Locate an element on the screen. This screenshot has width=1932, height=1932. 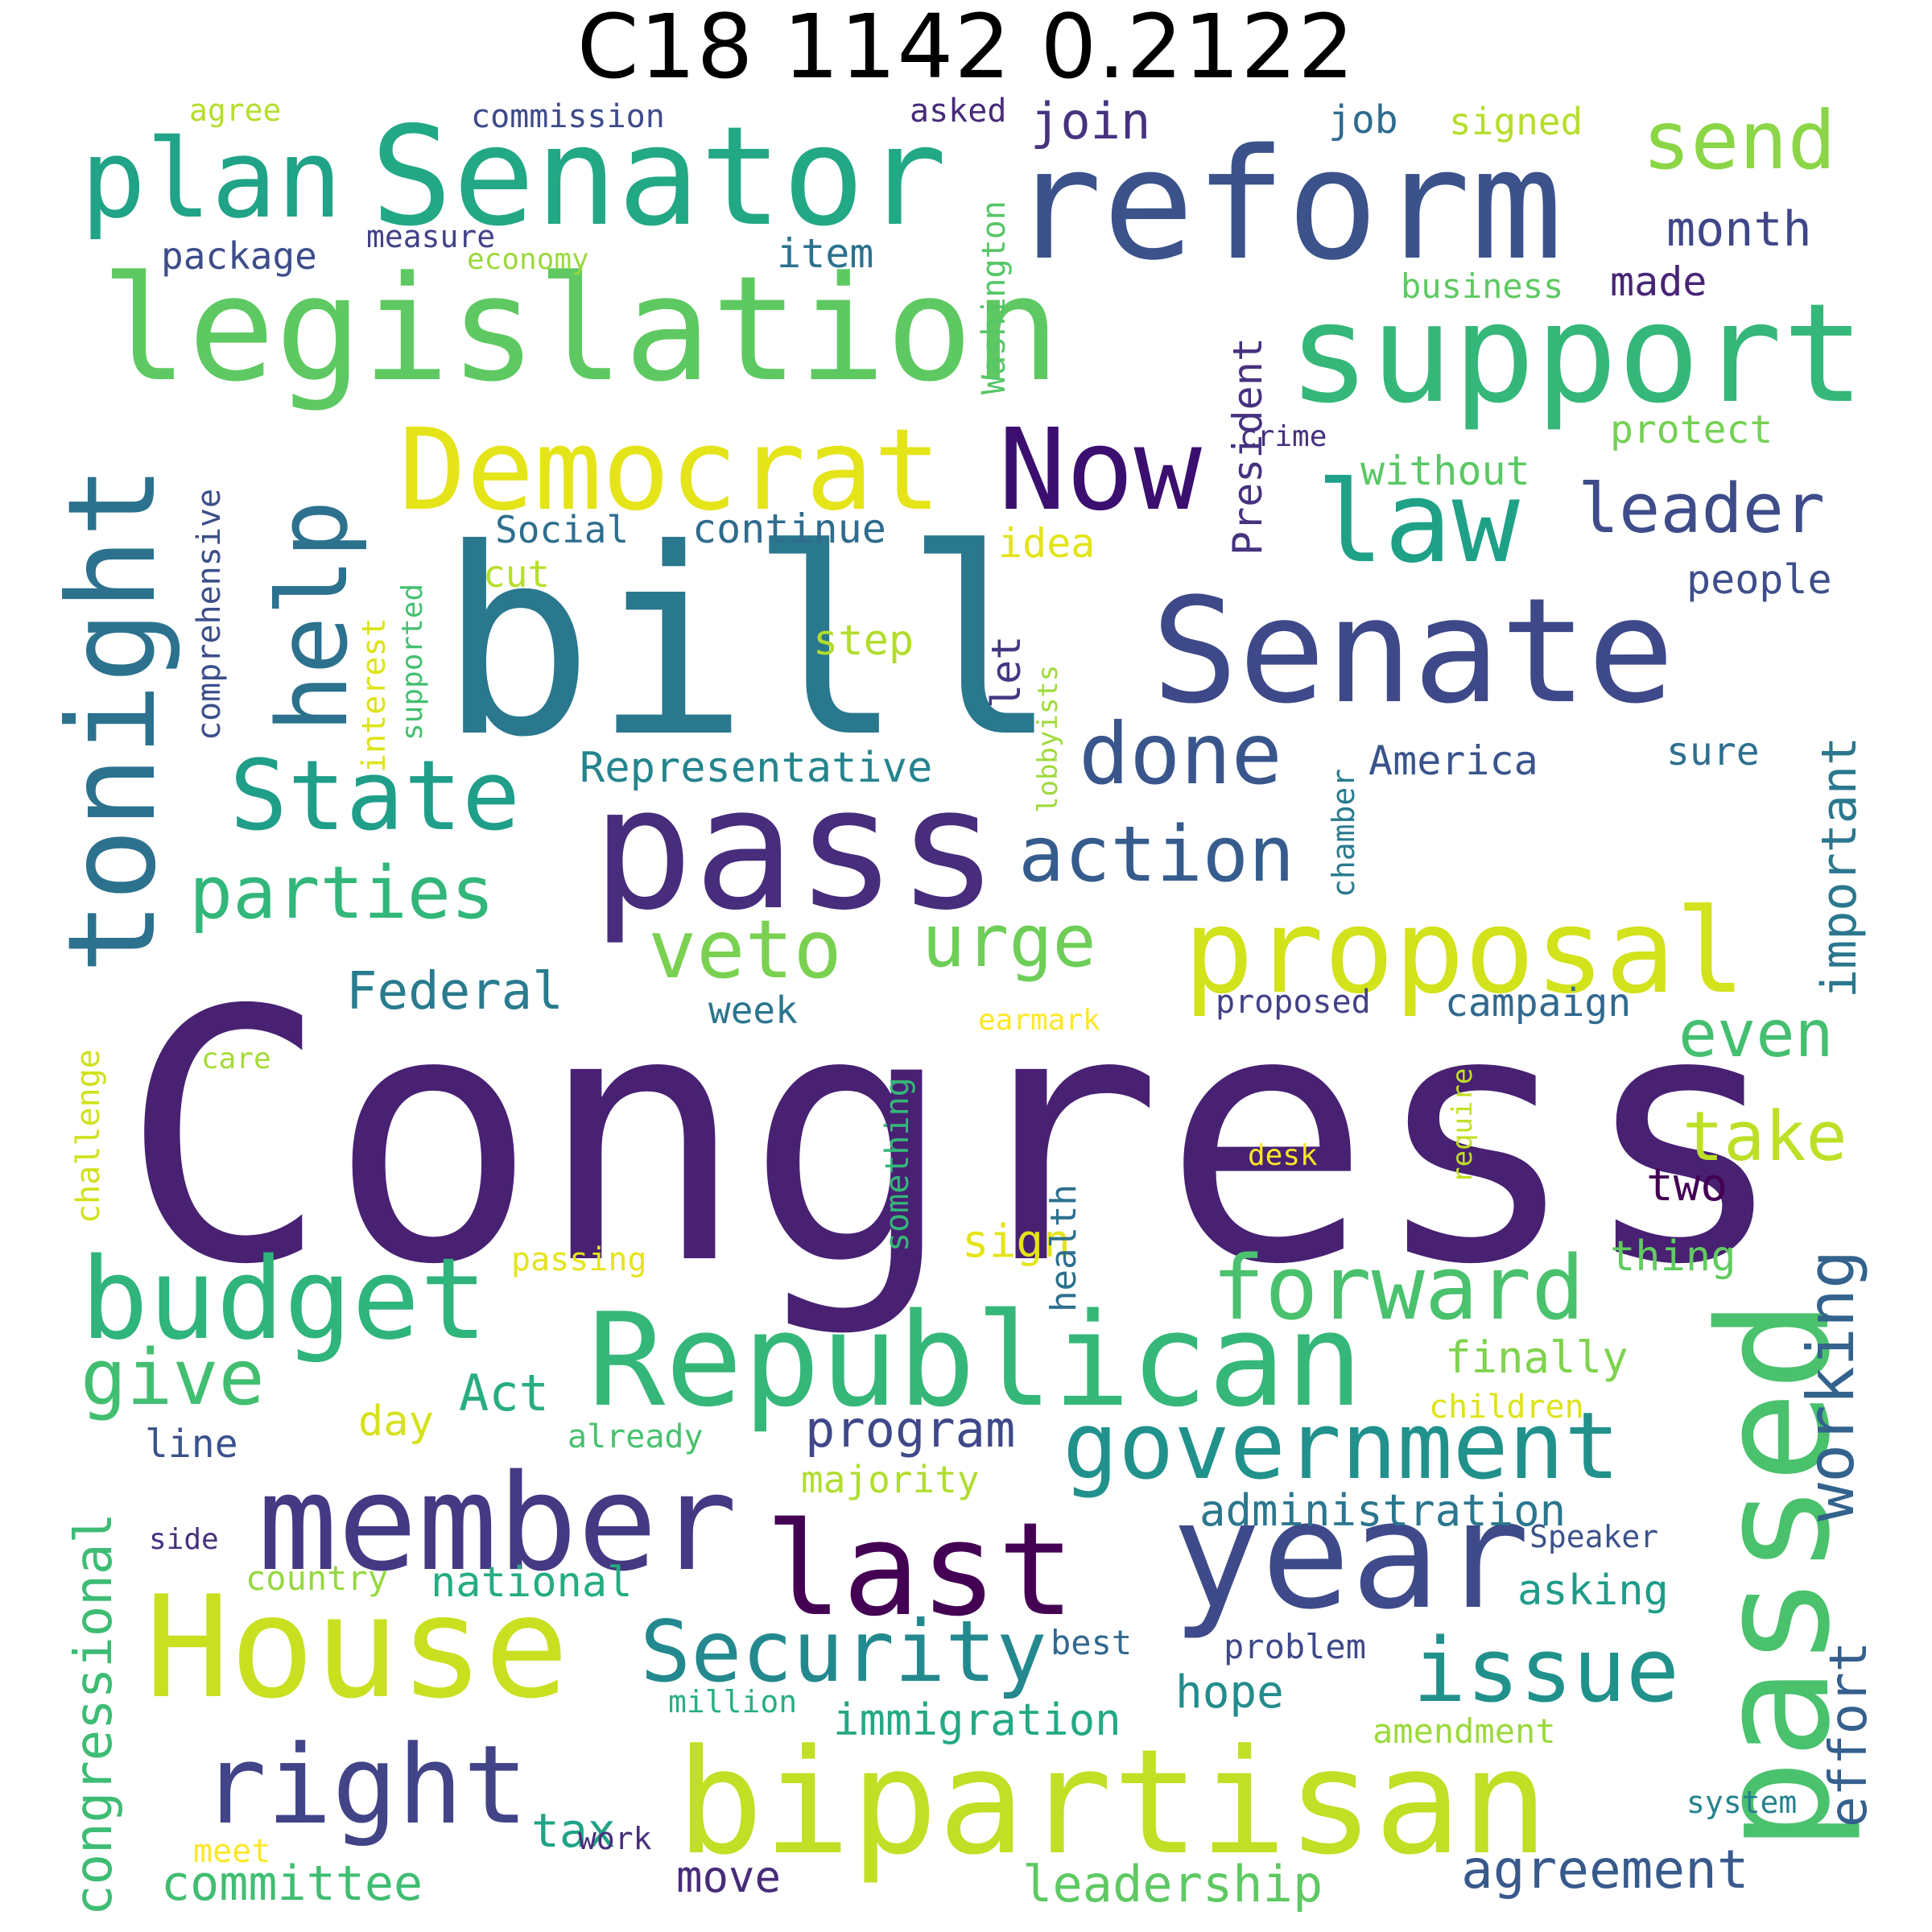
word-earmark: earmark is located at coordinates (1039, 1020).